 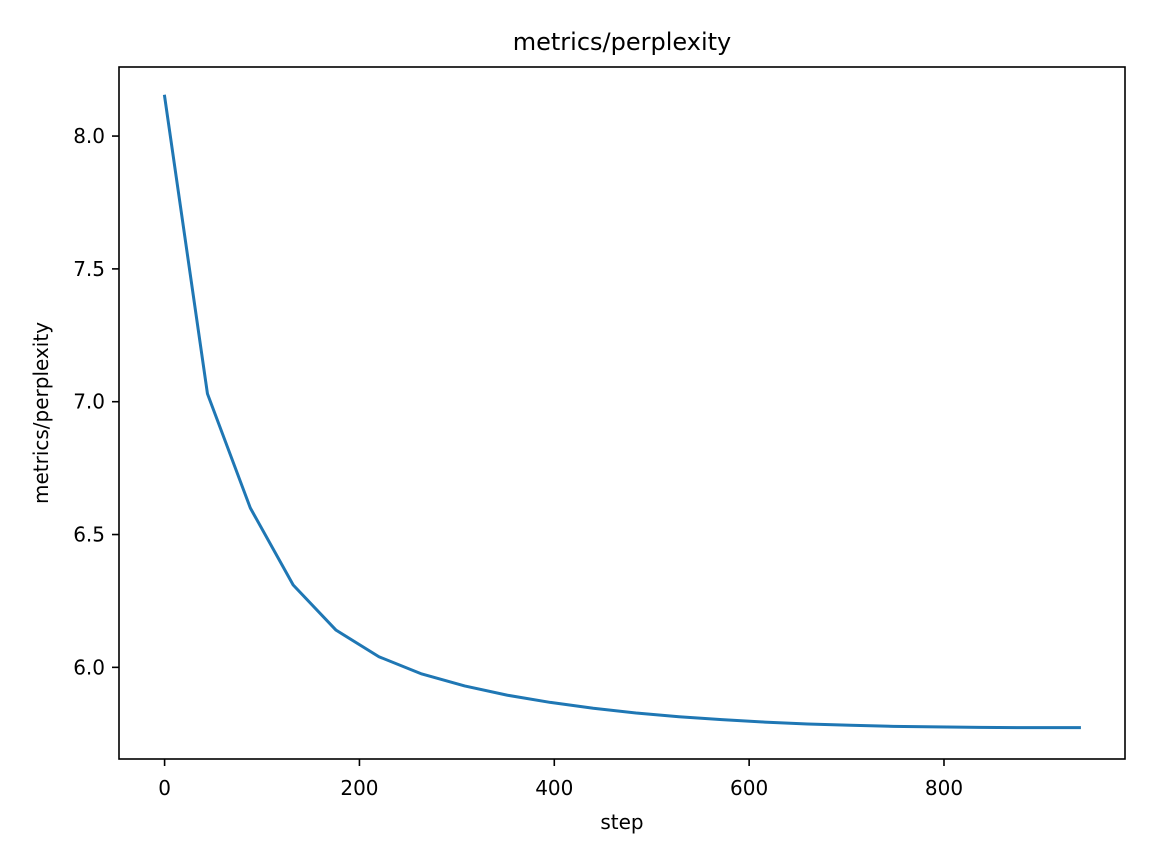 I want to click on y-tick-label: 8.0, so click(x=89, y=136).